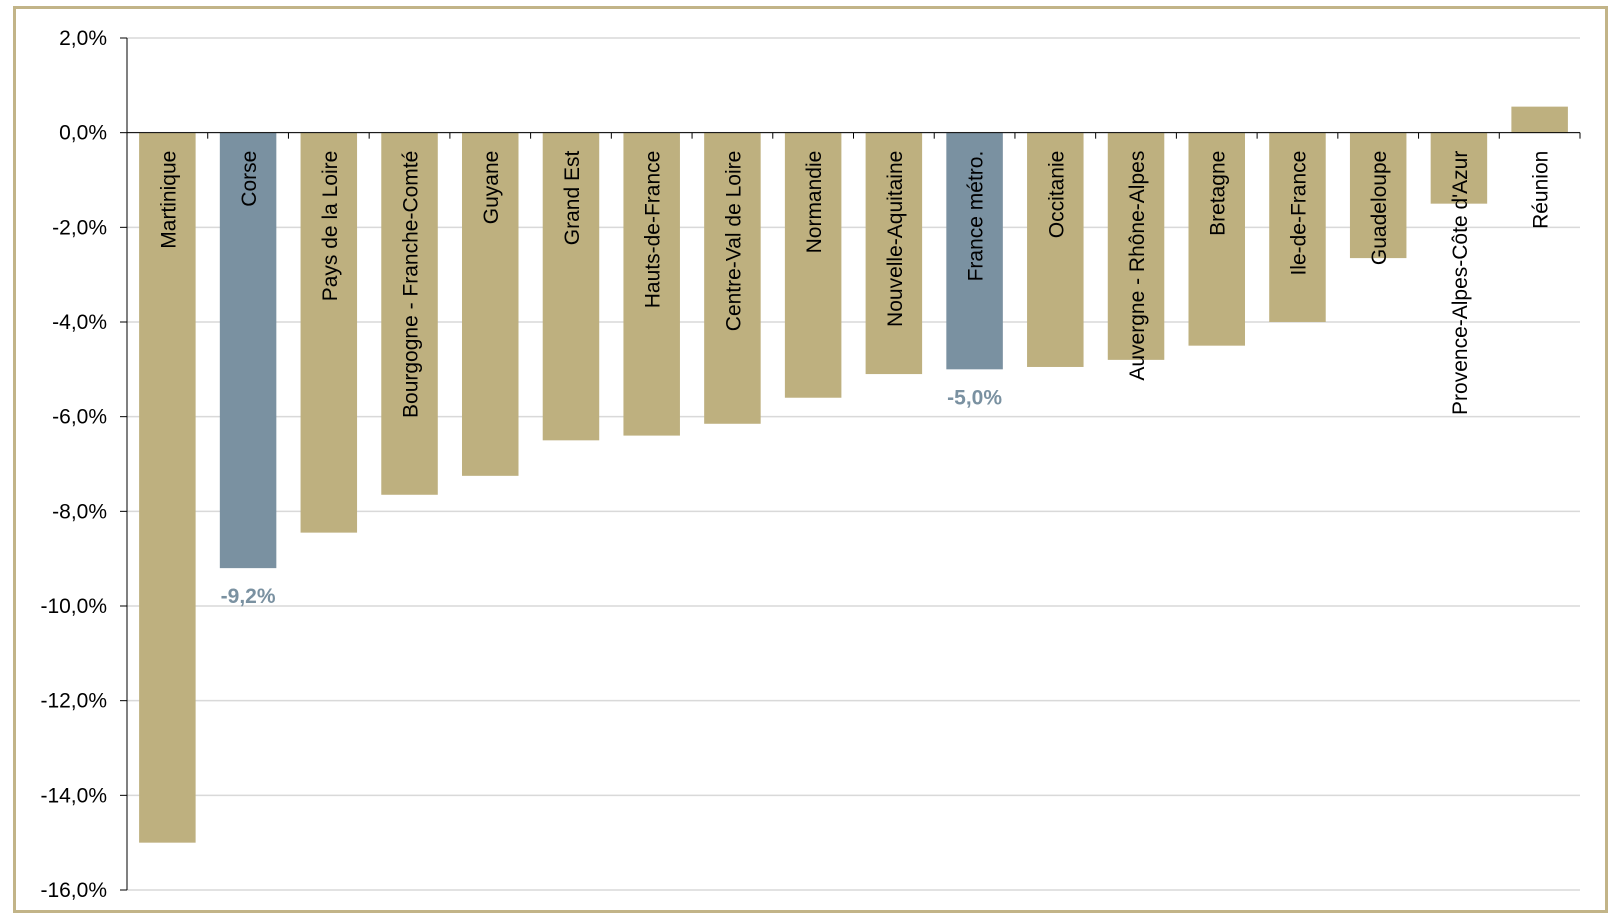 Image resolution: width=1618 pixels, height=919 pixels. Describe the element at coordinates (895, 239) in the screenshot. I see `category-label: Nouvelle-Aquitaine` at that location.